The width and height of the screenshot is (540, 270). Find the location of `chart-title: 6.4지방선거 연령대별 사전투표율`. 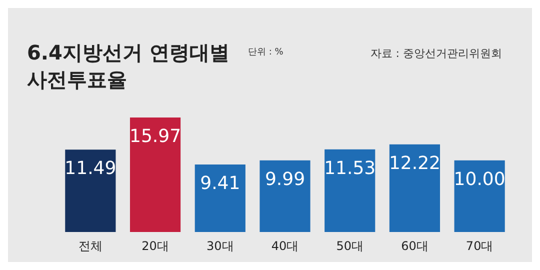

chart-title: 6.4지방선거 연령대별 사전투표율 is located at coordinates (128, 66).